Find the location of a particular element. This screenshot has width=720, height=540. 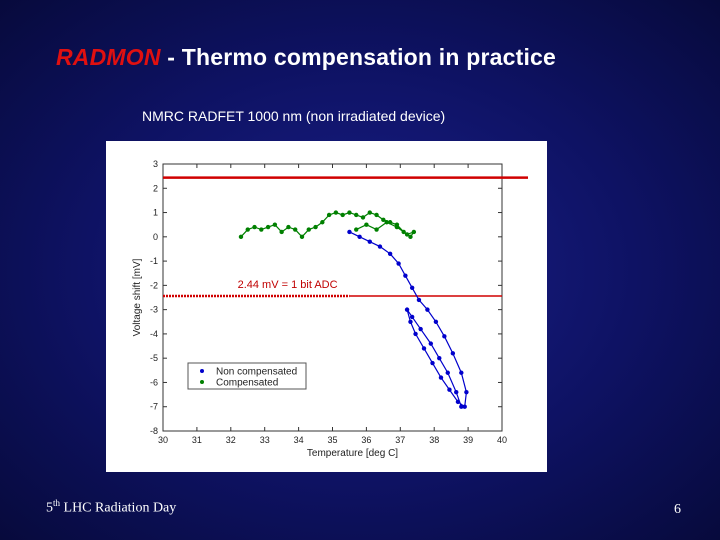

x-tick-label: 33 is located at coordinates (265, 440).